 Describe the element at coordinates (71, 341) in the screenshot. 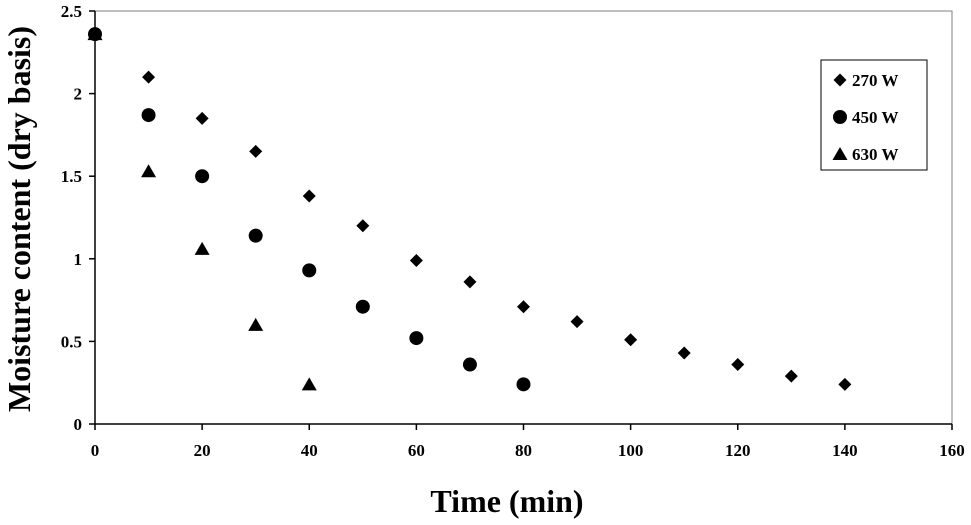

I see `y-tick-label: 0.5` at that location.